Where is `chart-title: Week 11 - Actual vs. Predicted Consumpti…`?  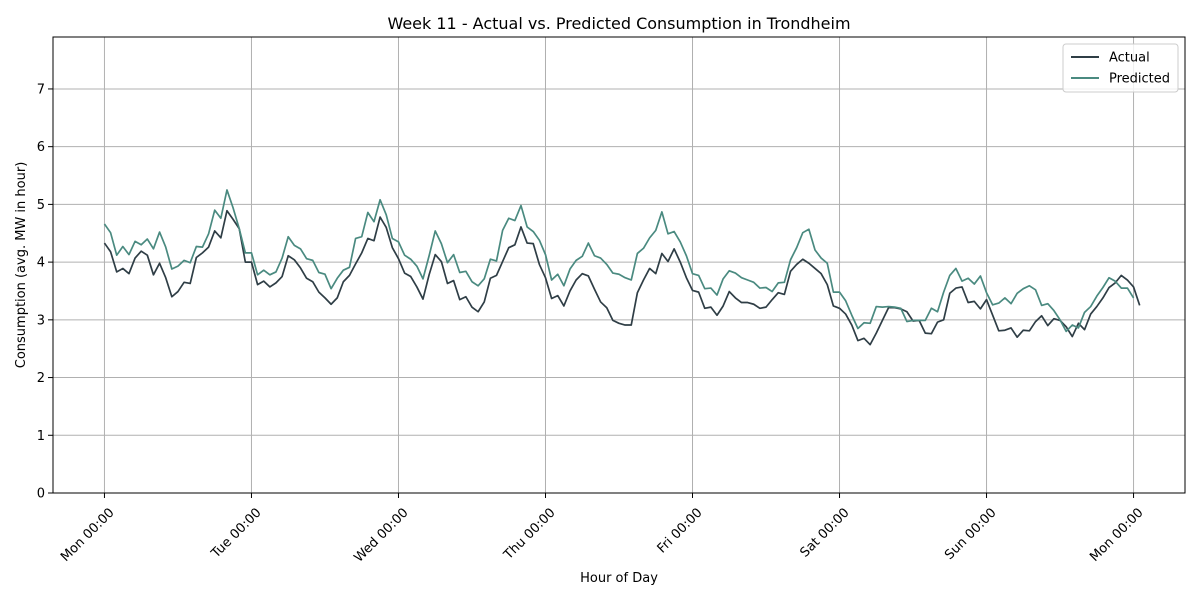
chart-title: Week 11 - Actual vs. Predicted Consumpti… is located at coordinates (618, 23).